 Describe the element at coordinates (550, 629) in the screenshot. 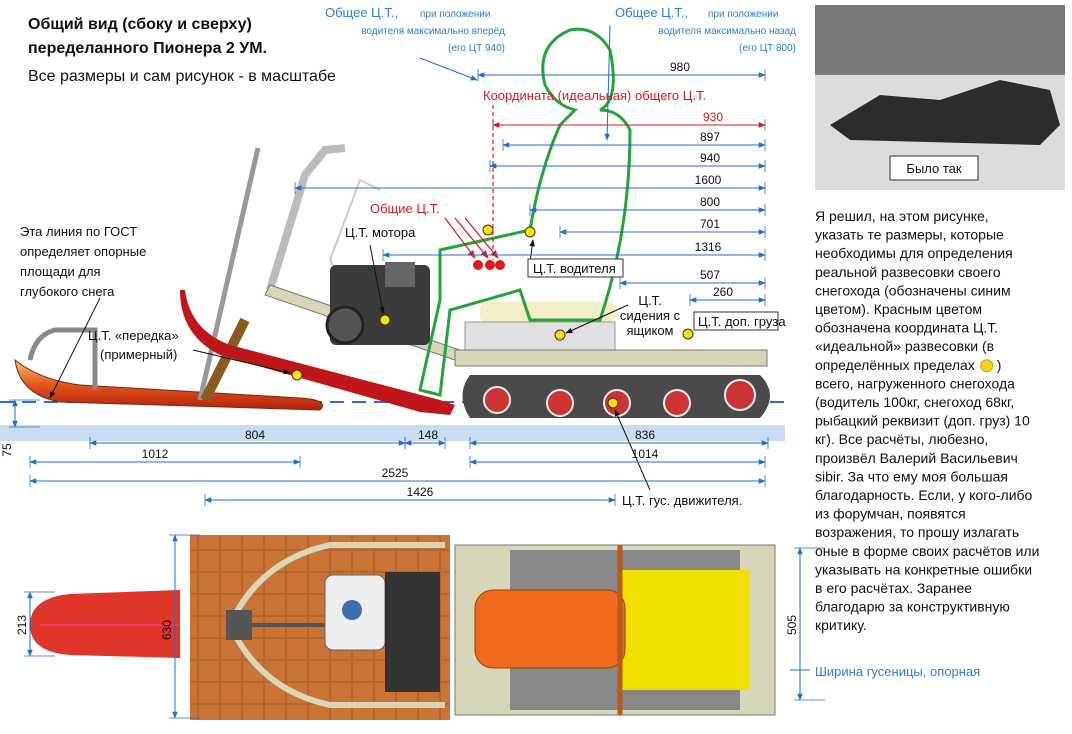

I see `seat-top` at that location.